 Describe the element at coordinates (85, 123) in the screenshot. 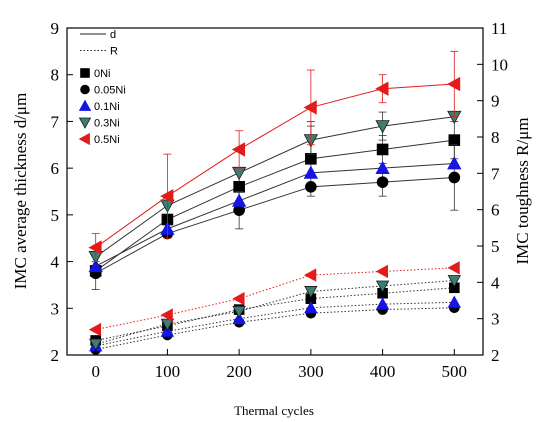

I see `legend-marker-0.3Ni` at that location.